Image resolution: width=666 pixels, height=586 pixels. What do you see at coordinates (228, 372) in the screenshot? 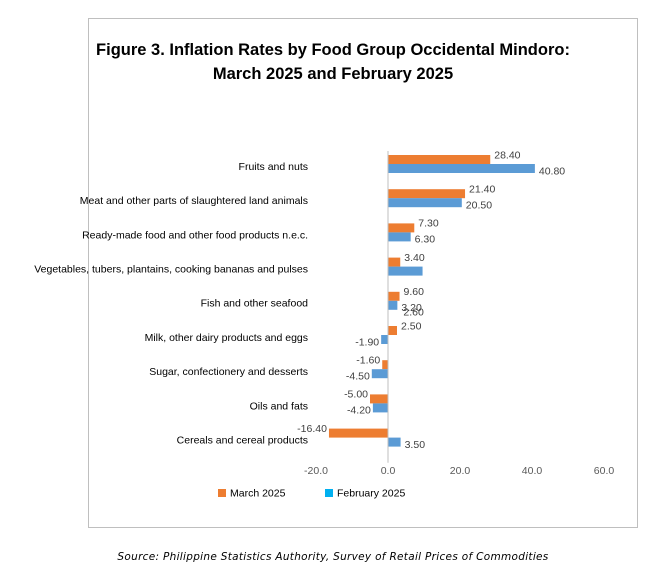
I see `category-label-sugar-confectionery-and-desserts: Sugar, confectionery and desserts` at bounding box center [228, 372].